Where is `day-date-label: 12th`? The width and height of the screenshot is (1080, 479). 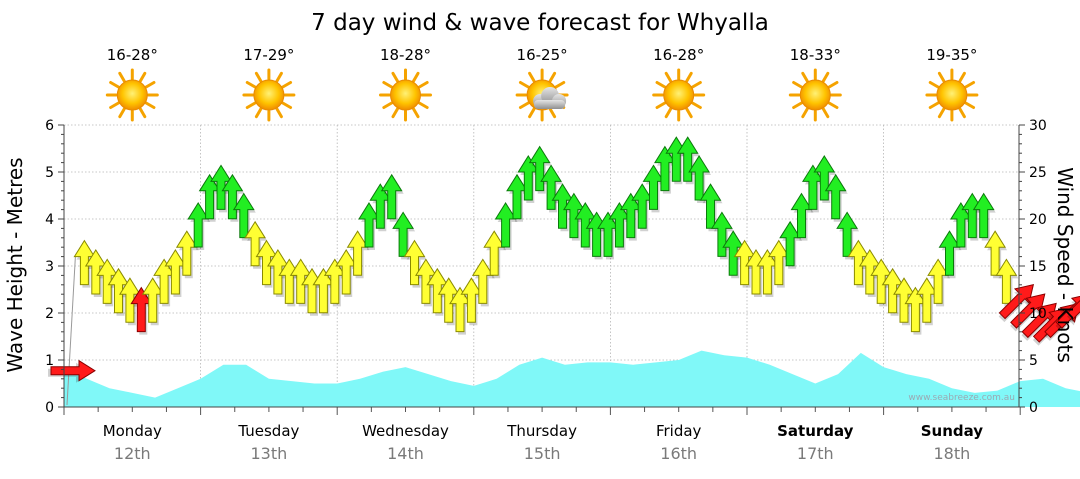 day-date-label: 12th is located at coordinates (132, 453).